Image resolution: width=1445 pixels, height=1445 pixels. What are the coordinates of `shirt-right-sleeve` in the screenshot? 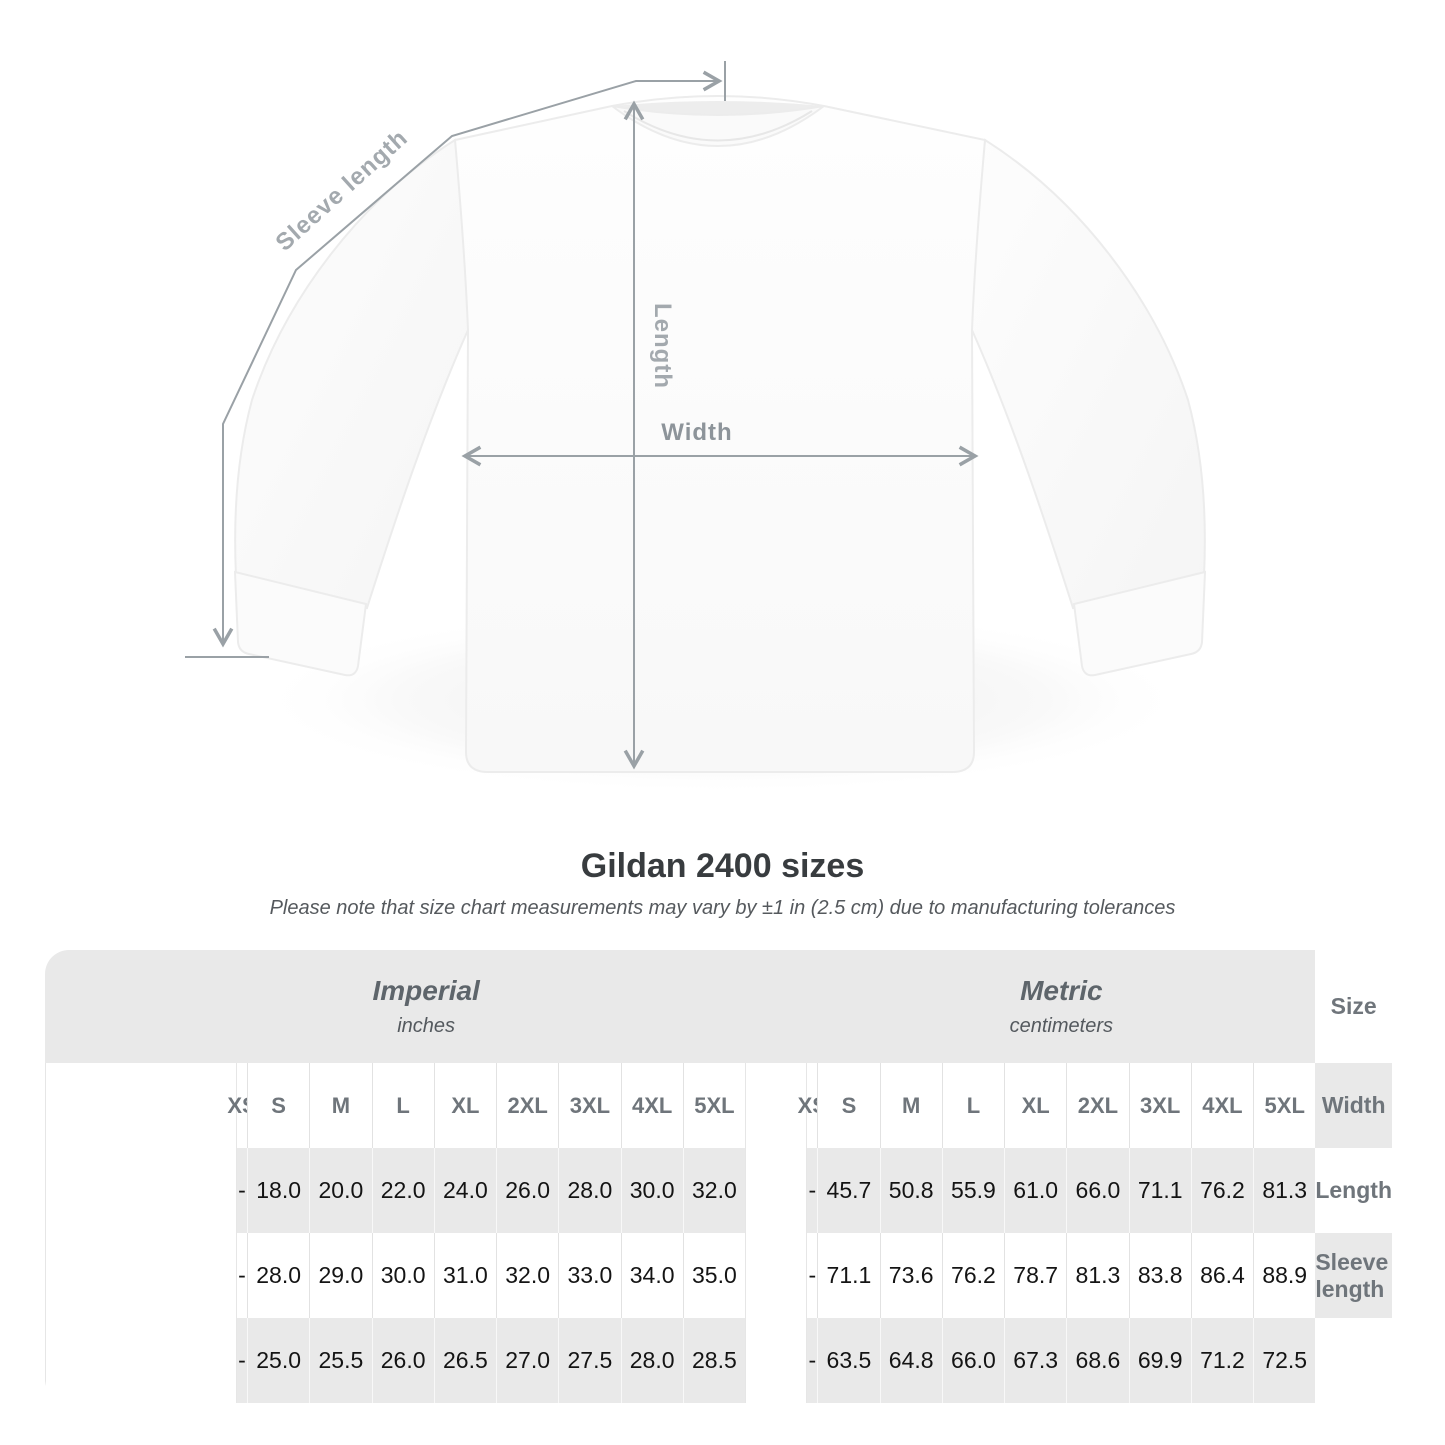 It's located at (1088, 374).